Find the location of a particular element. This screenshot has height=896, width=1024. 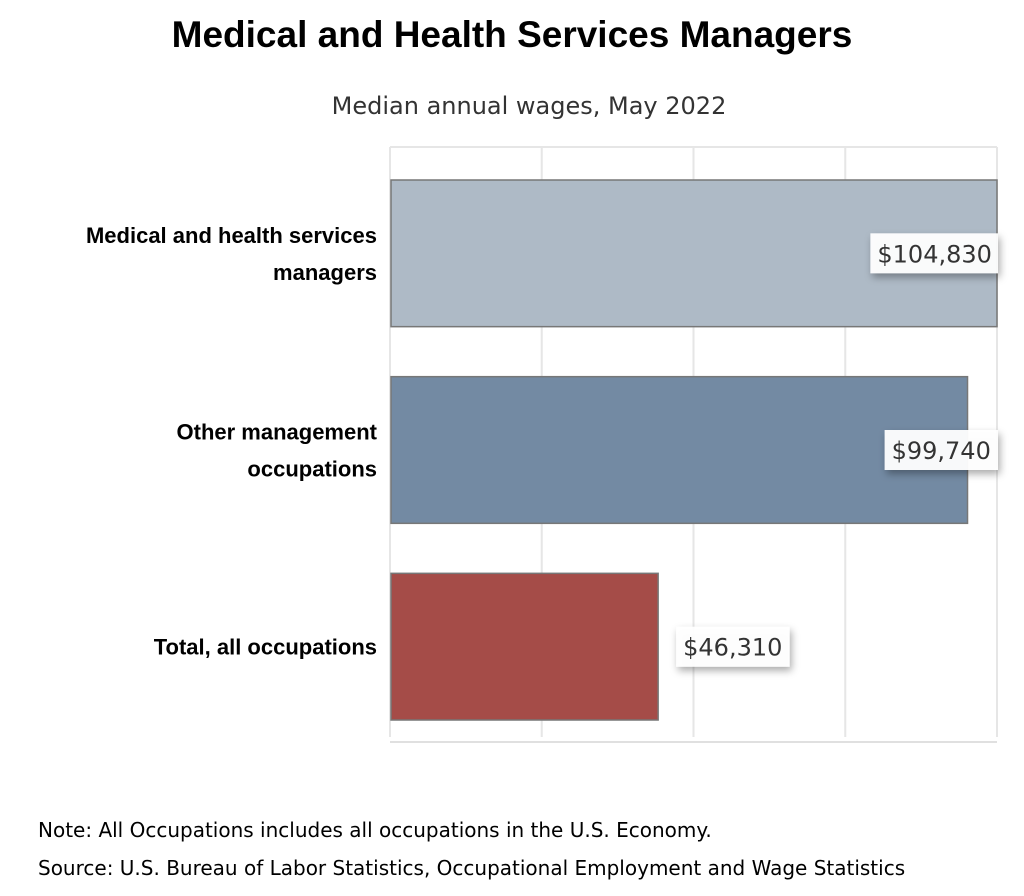

category-label: occupations is located at coordinates (312, 469).